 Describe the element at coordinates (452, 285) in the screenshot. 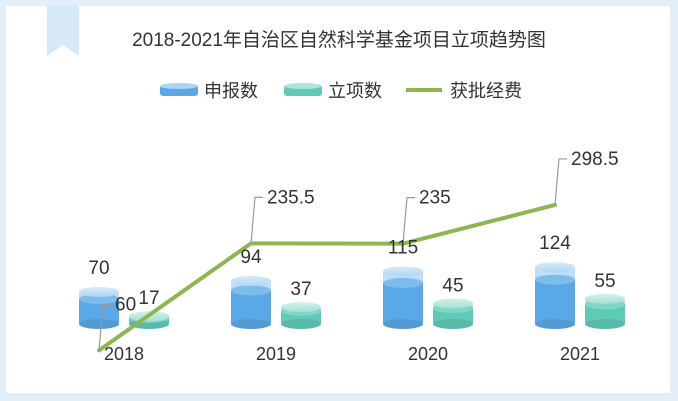

I see `data-label-approved: 45` at that location.